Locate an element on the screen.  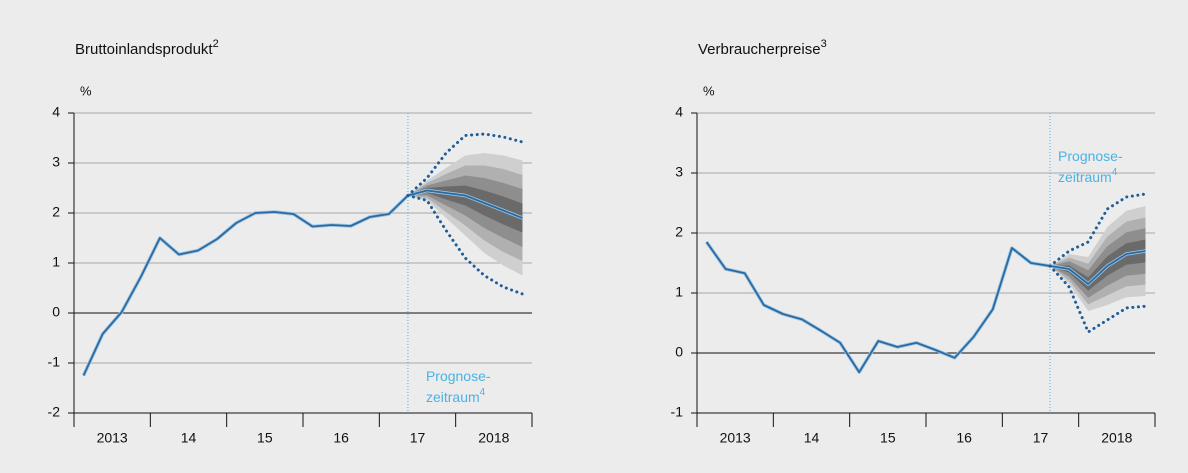
chart-title: Verbraucherpreise3 is located at coordinates (762, 48).